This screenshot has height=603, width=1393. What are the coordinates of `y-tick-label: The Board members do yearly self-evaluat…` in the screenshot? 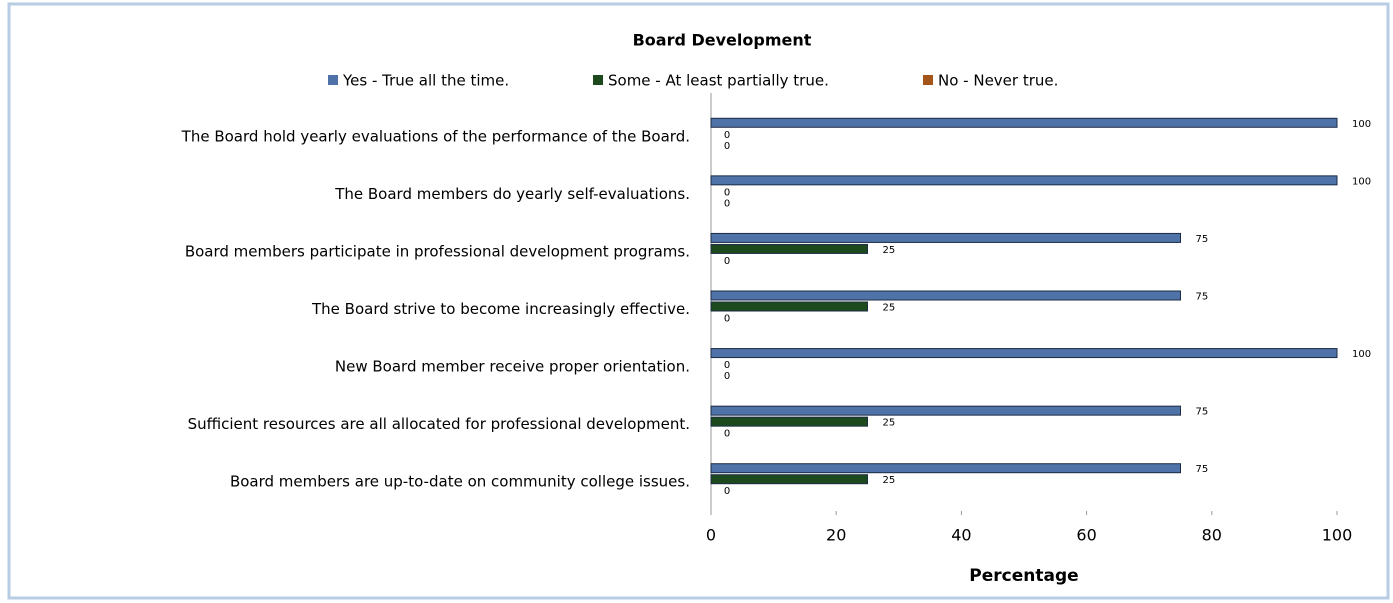 It's located at (512, 194).